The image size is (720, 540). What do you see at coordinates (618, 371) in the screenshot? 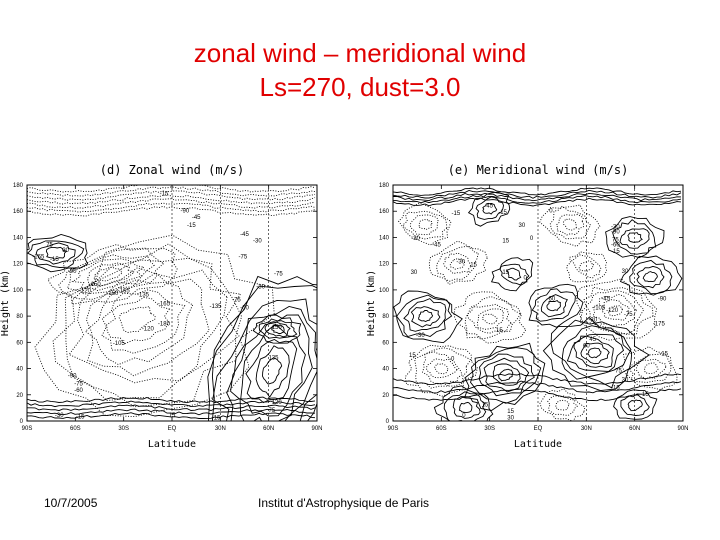
I see `contour-label: 75` at bounding box center [618, 371].